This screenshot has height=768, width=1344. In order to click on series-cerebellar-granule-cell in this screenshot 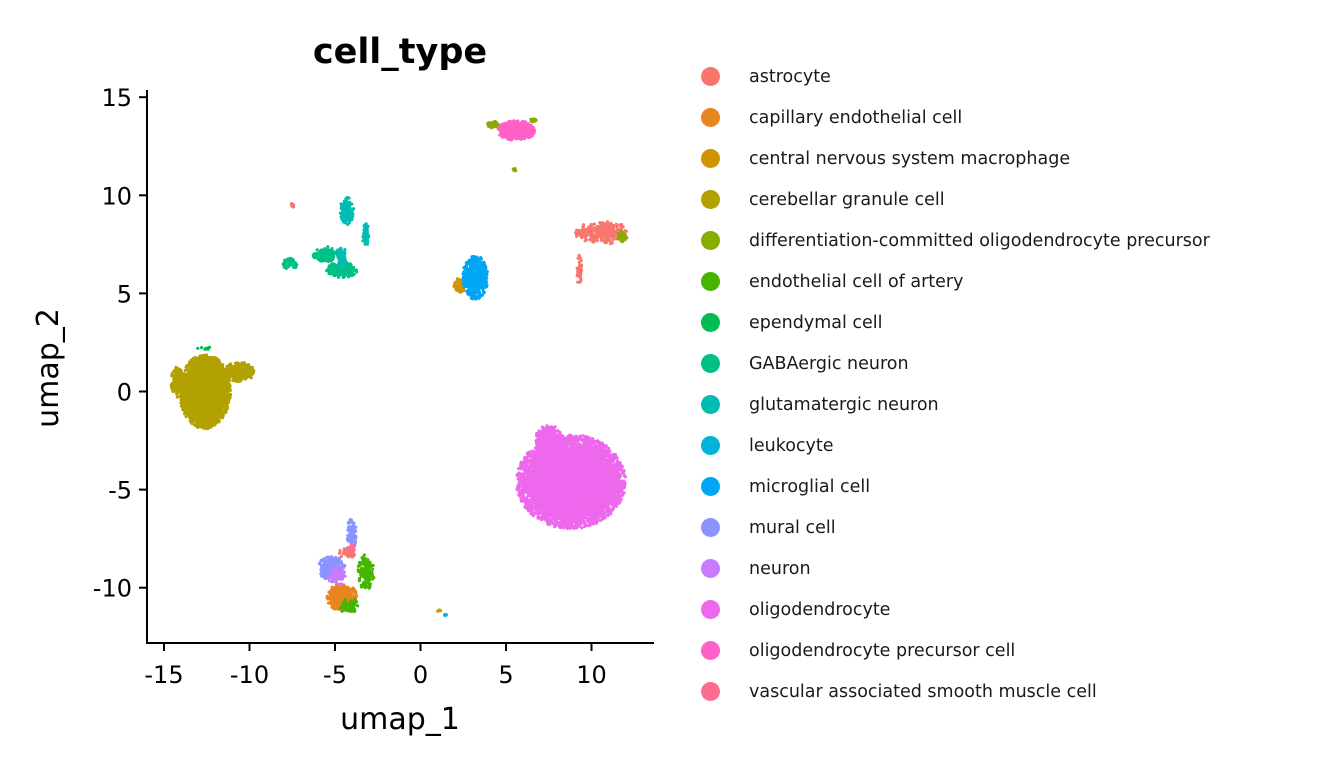, I will do `click(212, 392)`.